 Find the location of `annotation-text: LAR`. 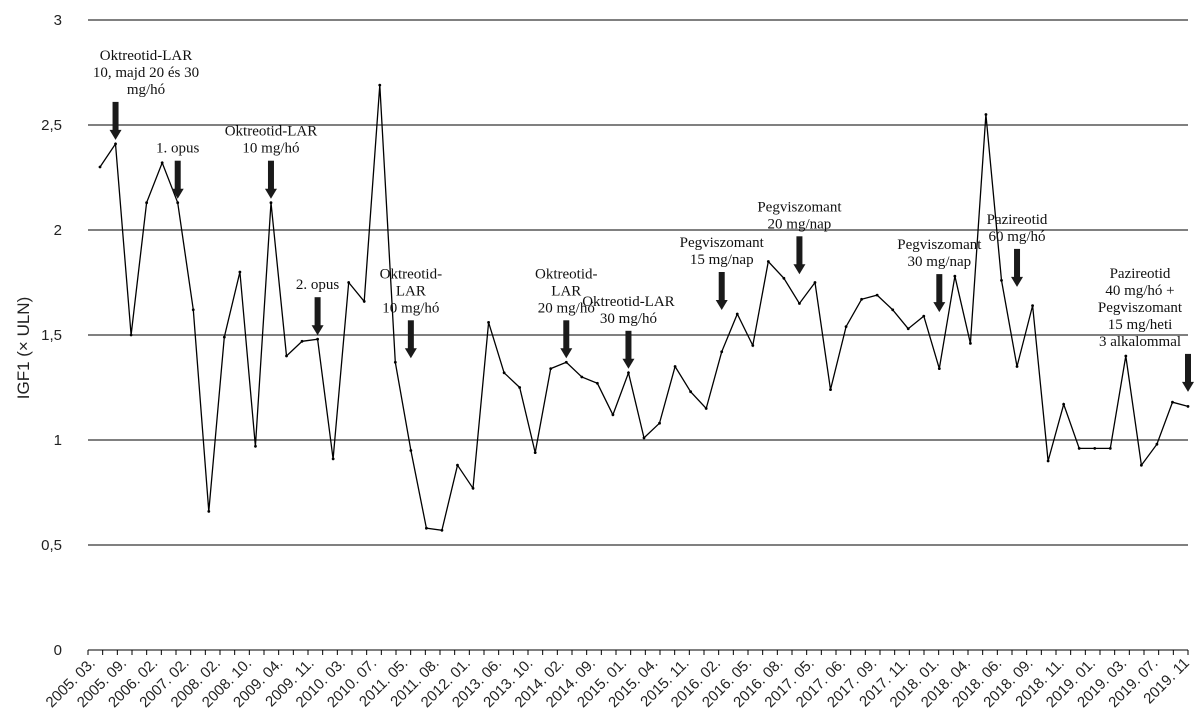

annotation-text: LAR is located at coordinates (411, 291).